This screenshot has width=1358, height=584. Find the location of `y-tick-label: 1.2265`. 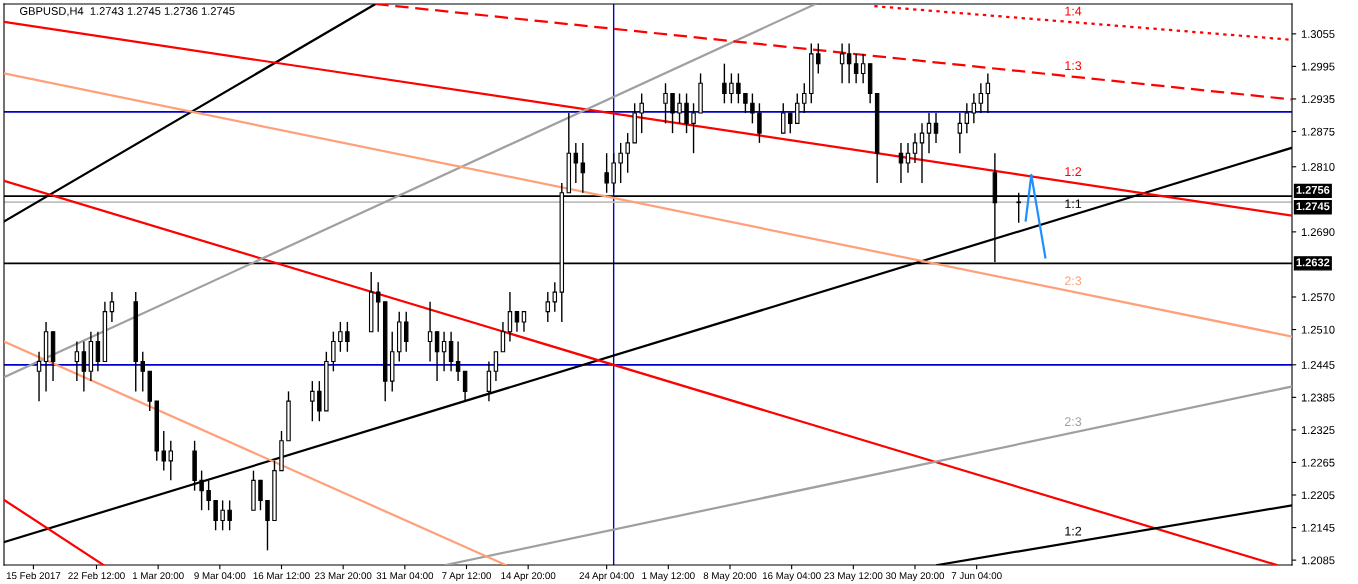

y-tick-label: 1.2265 is located at coordinates (1318, 462).